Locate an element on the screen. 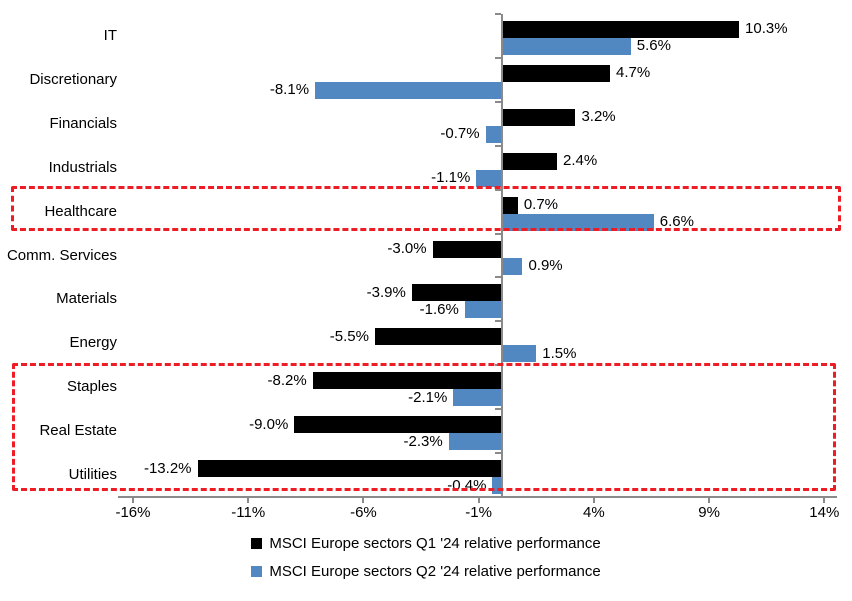 The height and width of the screenshot is (601, 852). data-label-q1-staples: -8.2% is located at coordinates (287, 380).